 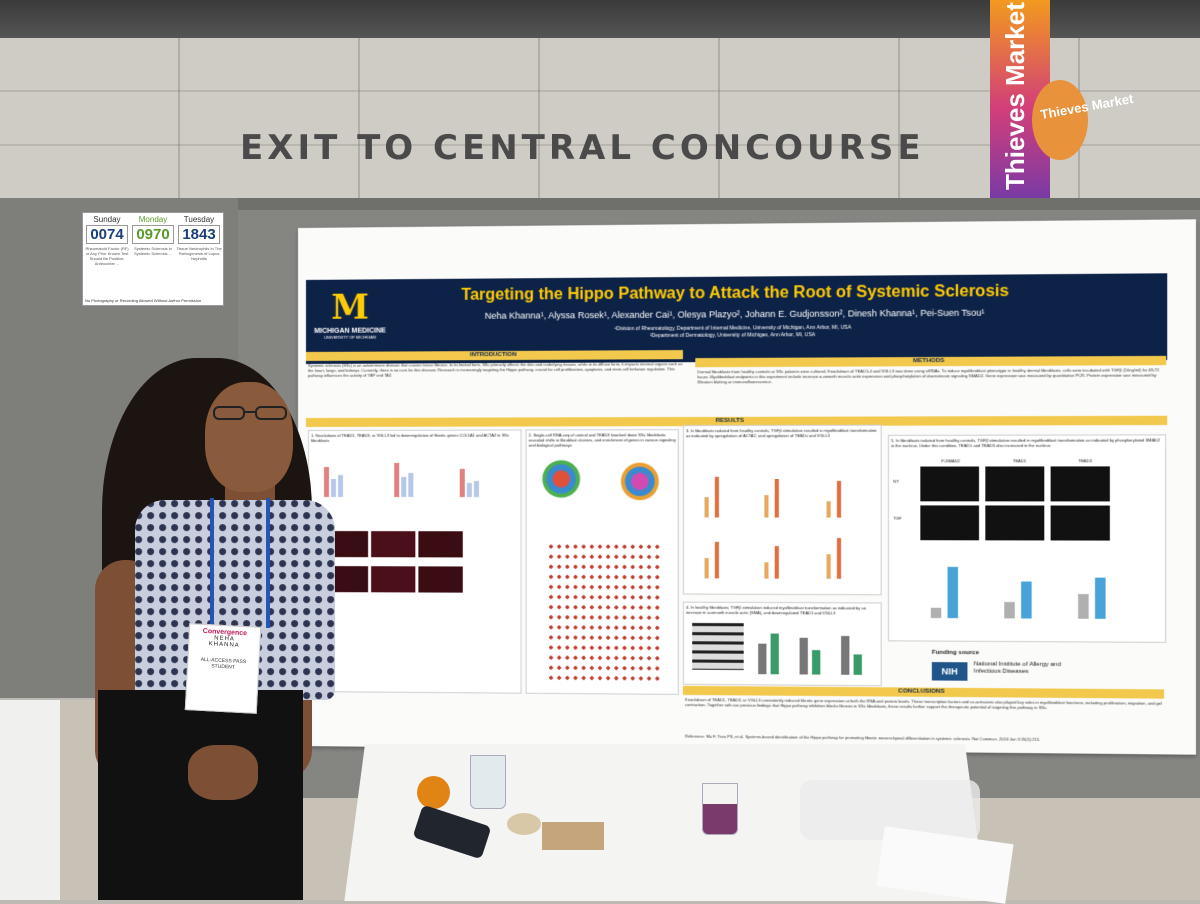 What do you see at coordinates (1060, 120) in the screenshot?
I see `banner-circle` at bounding box center [1060, 120].